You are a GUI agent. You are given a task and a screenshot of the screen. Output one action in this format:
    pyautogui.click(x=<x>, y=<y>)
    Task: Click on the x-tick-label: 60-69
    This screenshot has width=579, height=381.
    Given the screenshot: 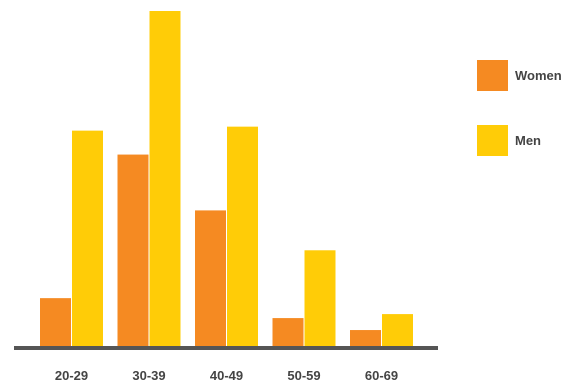 What is the action you would take?
    pyautogui.click(x=381, y=374)
    